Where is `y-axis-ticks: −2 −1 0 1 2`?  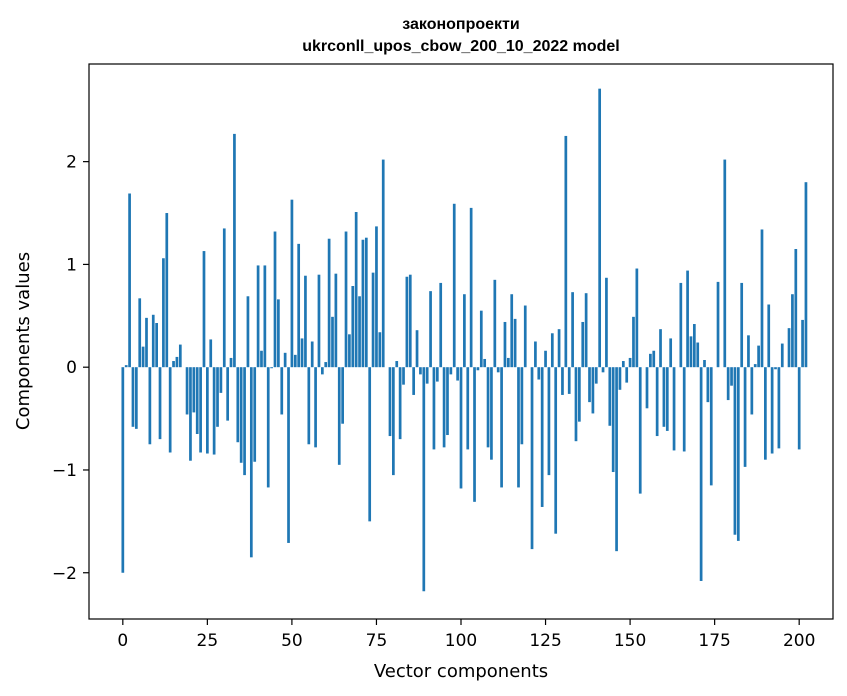
y-axis-ticks: −2 −1 0 1 2 is located at coordinates (70, 368).